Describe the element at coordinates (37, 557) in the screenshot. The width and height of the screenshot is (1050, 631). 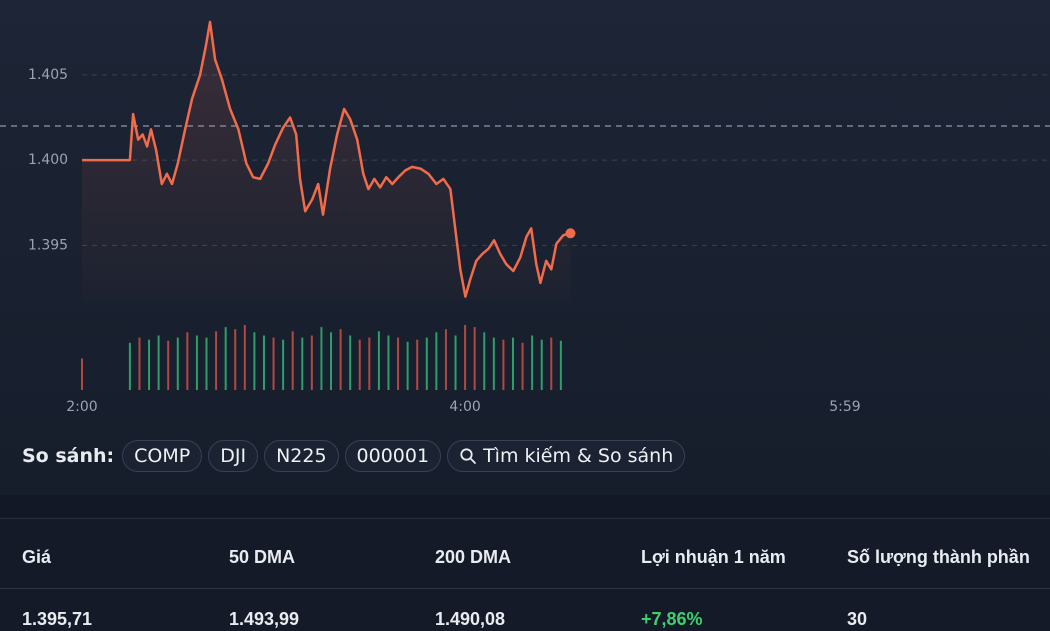
I see `stat-header: Giá` at that location.